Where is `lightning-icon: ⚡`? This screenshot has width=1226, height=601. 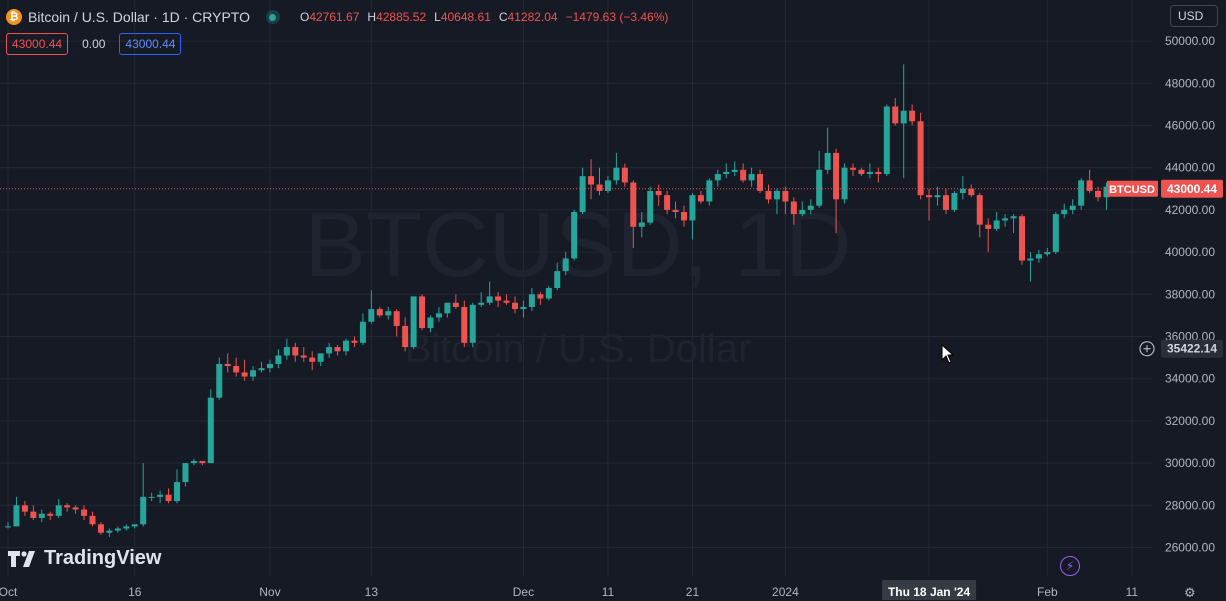
lightning-icon: ⚡ is located at coordinates (1070, 566).